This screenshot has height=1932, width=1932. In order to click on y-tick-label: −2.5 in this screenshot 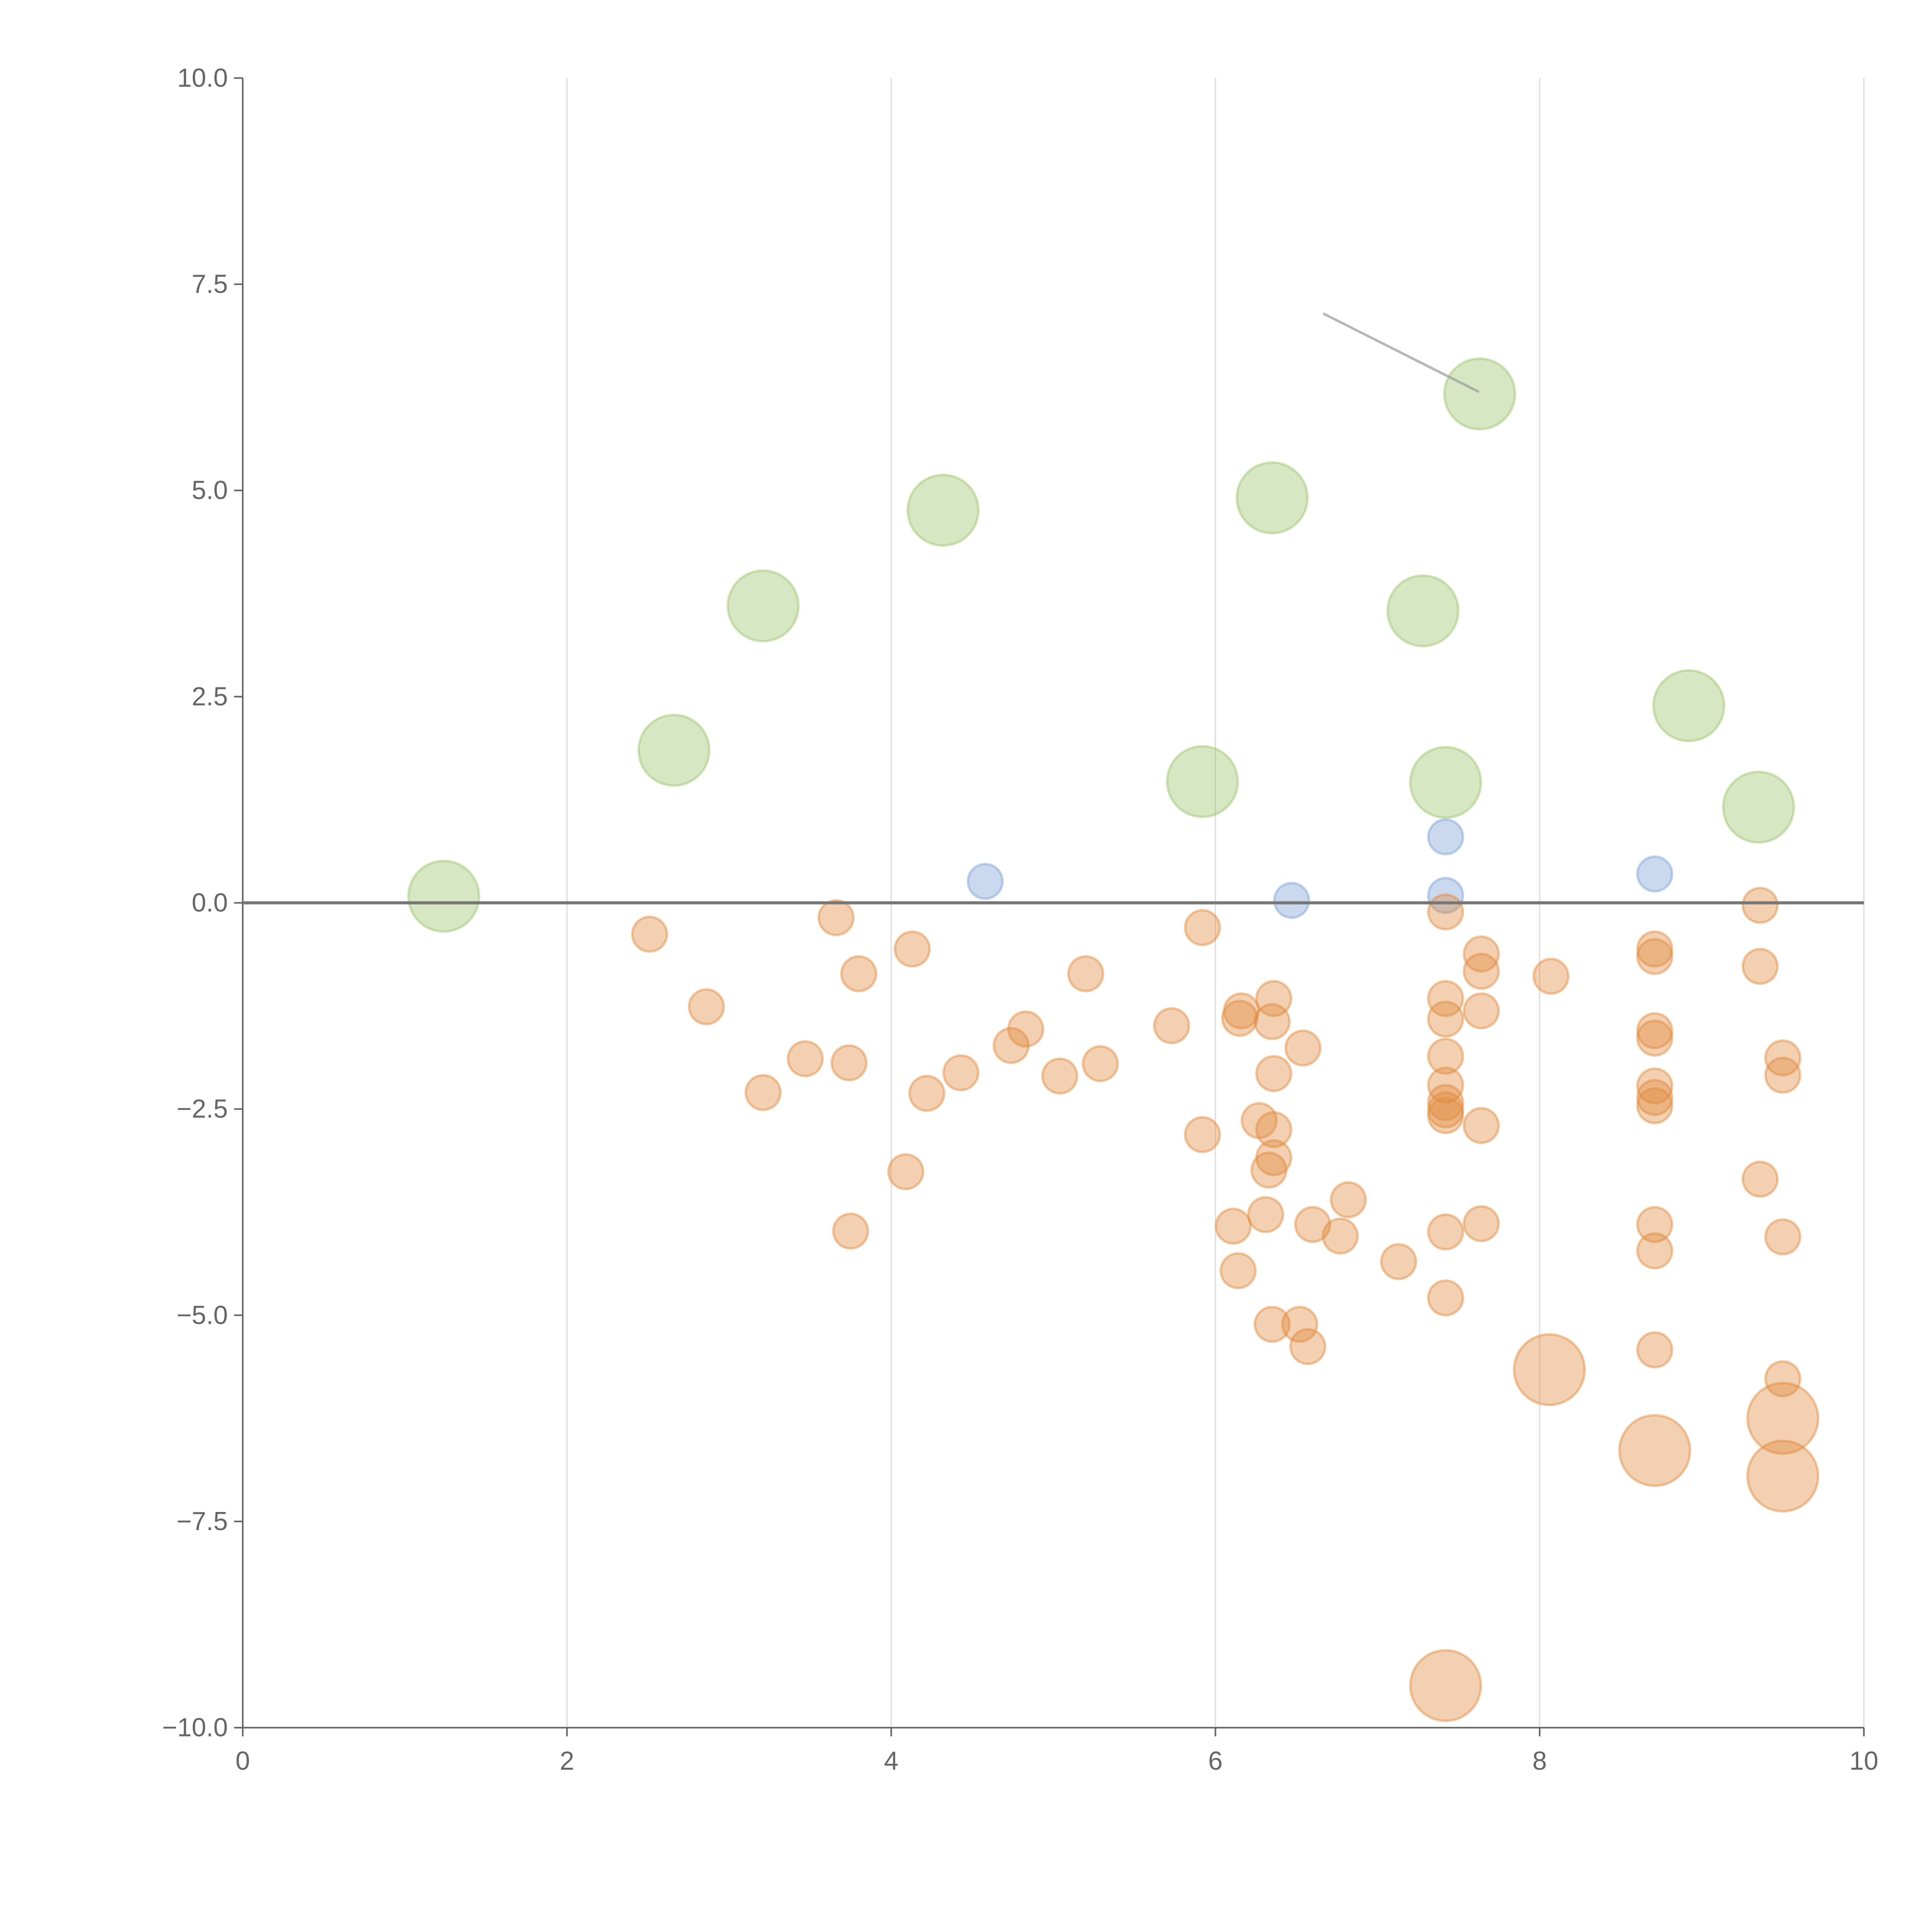, I will do `click(202, 1109)`.